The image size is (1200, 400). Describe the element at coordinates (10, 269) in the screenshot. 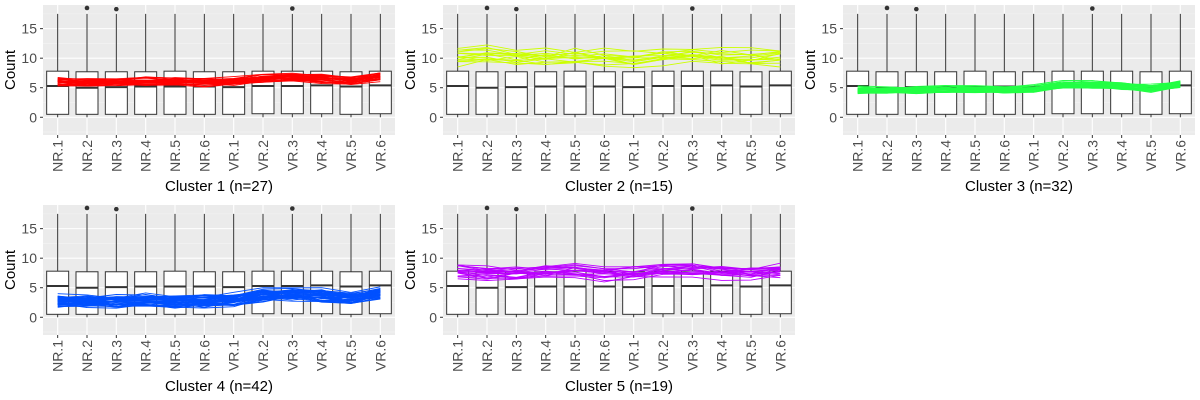

I see `y-axis-title: Count` at that location.